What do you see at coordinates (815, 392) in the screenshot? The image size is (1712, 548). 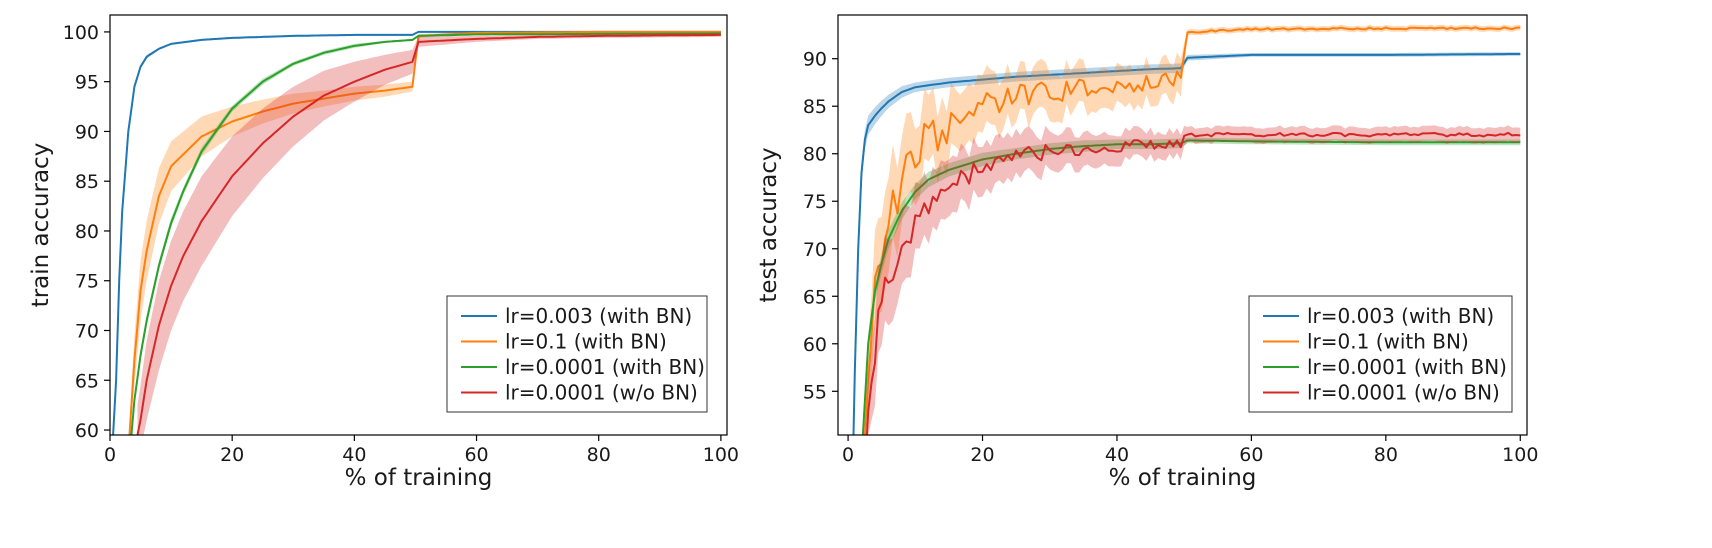 I see `y-tick-label: 55` at bounding box center [815, 392].